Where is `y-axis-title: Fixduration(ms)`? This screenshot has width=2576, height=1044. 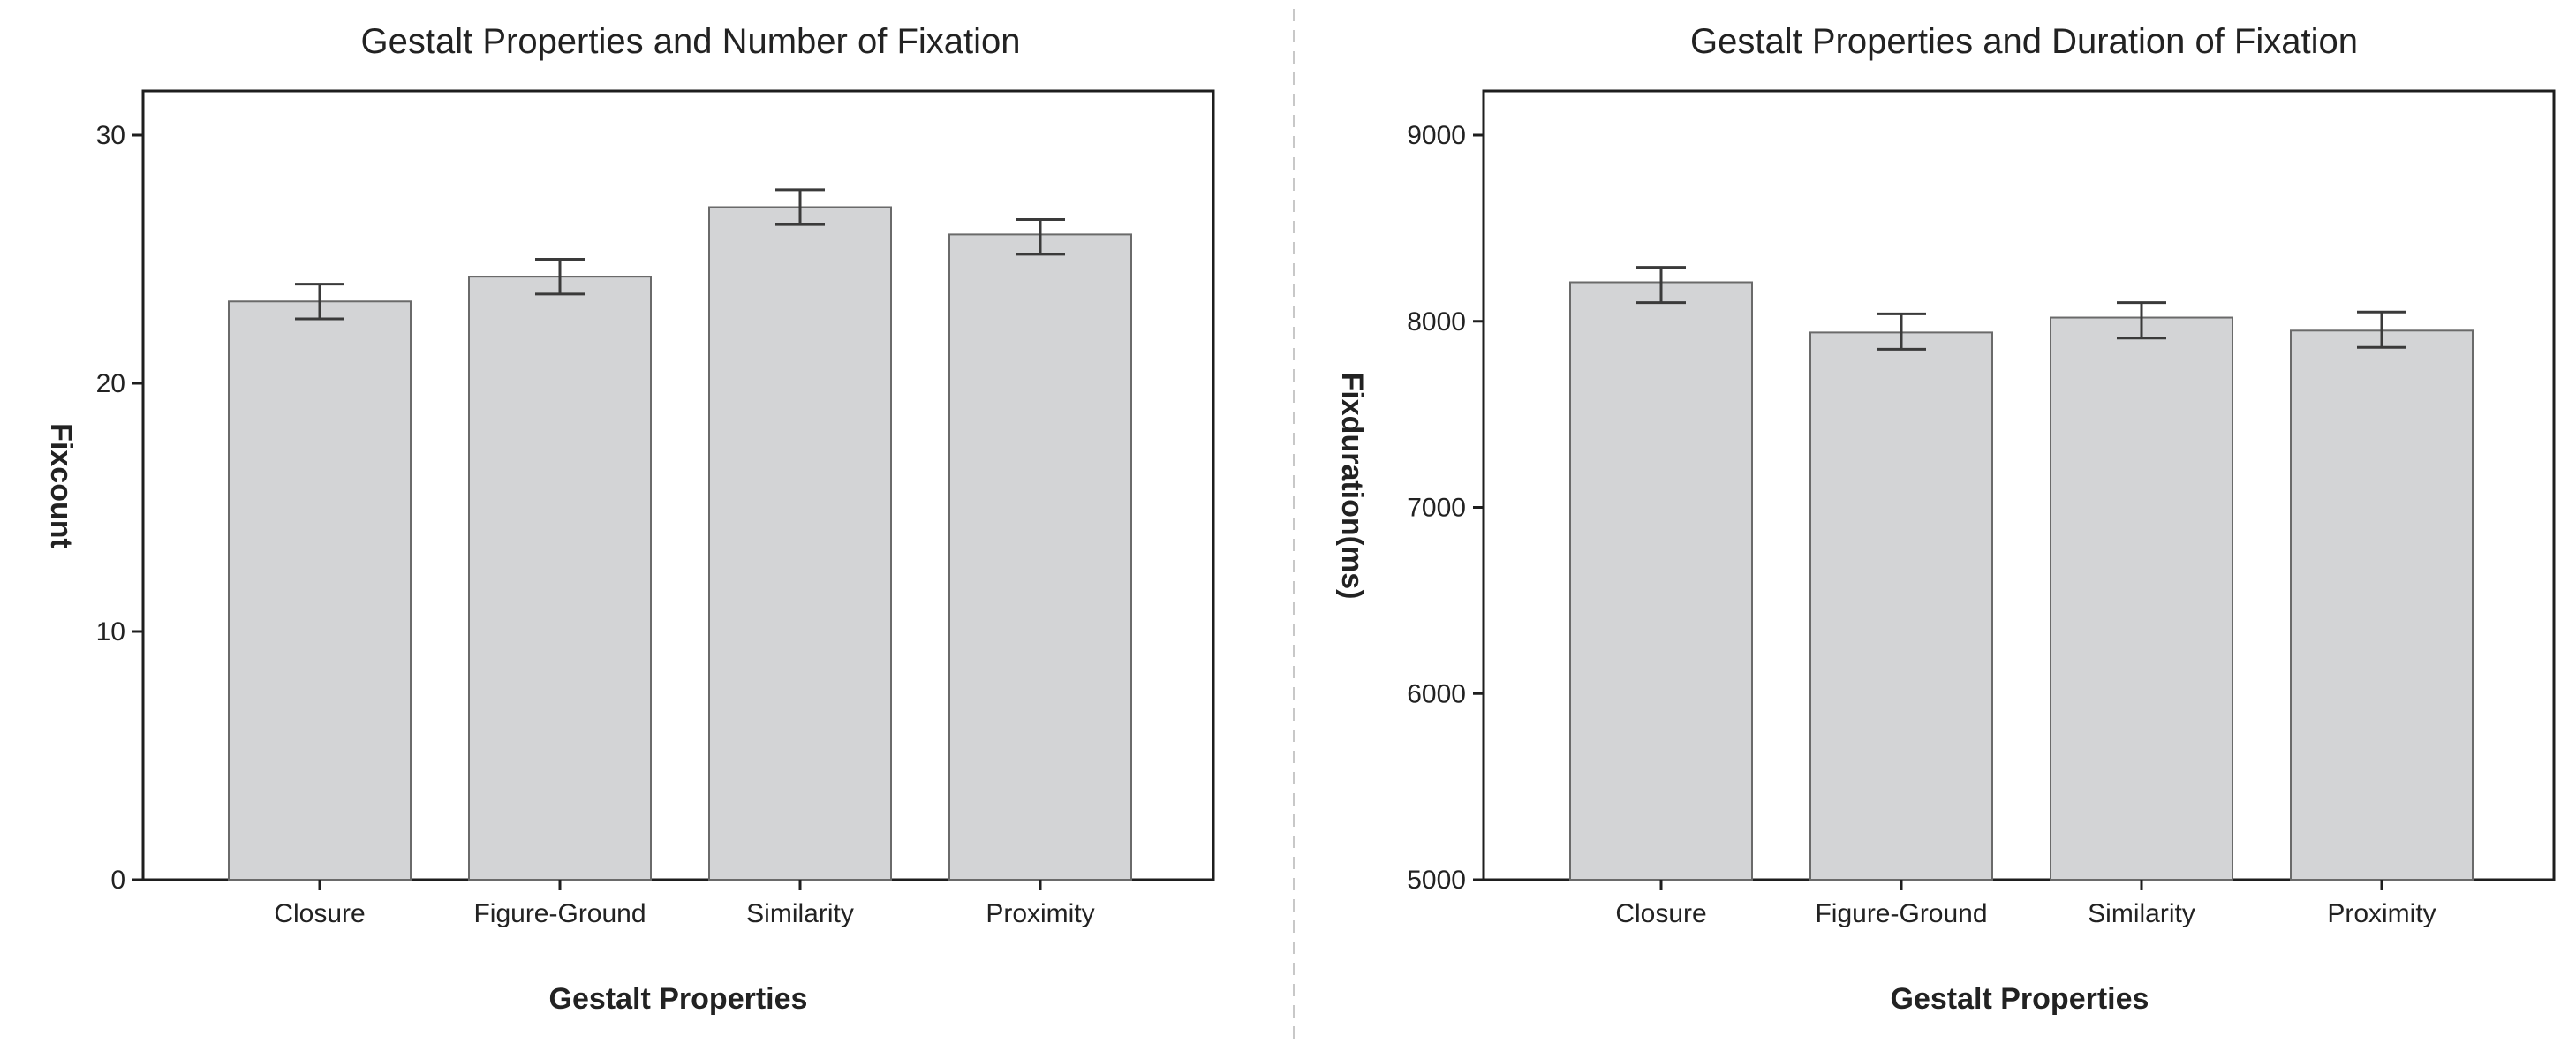 y-axis-title: Fixduration(ms) is located at coordinates (1352, 486).